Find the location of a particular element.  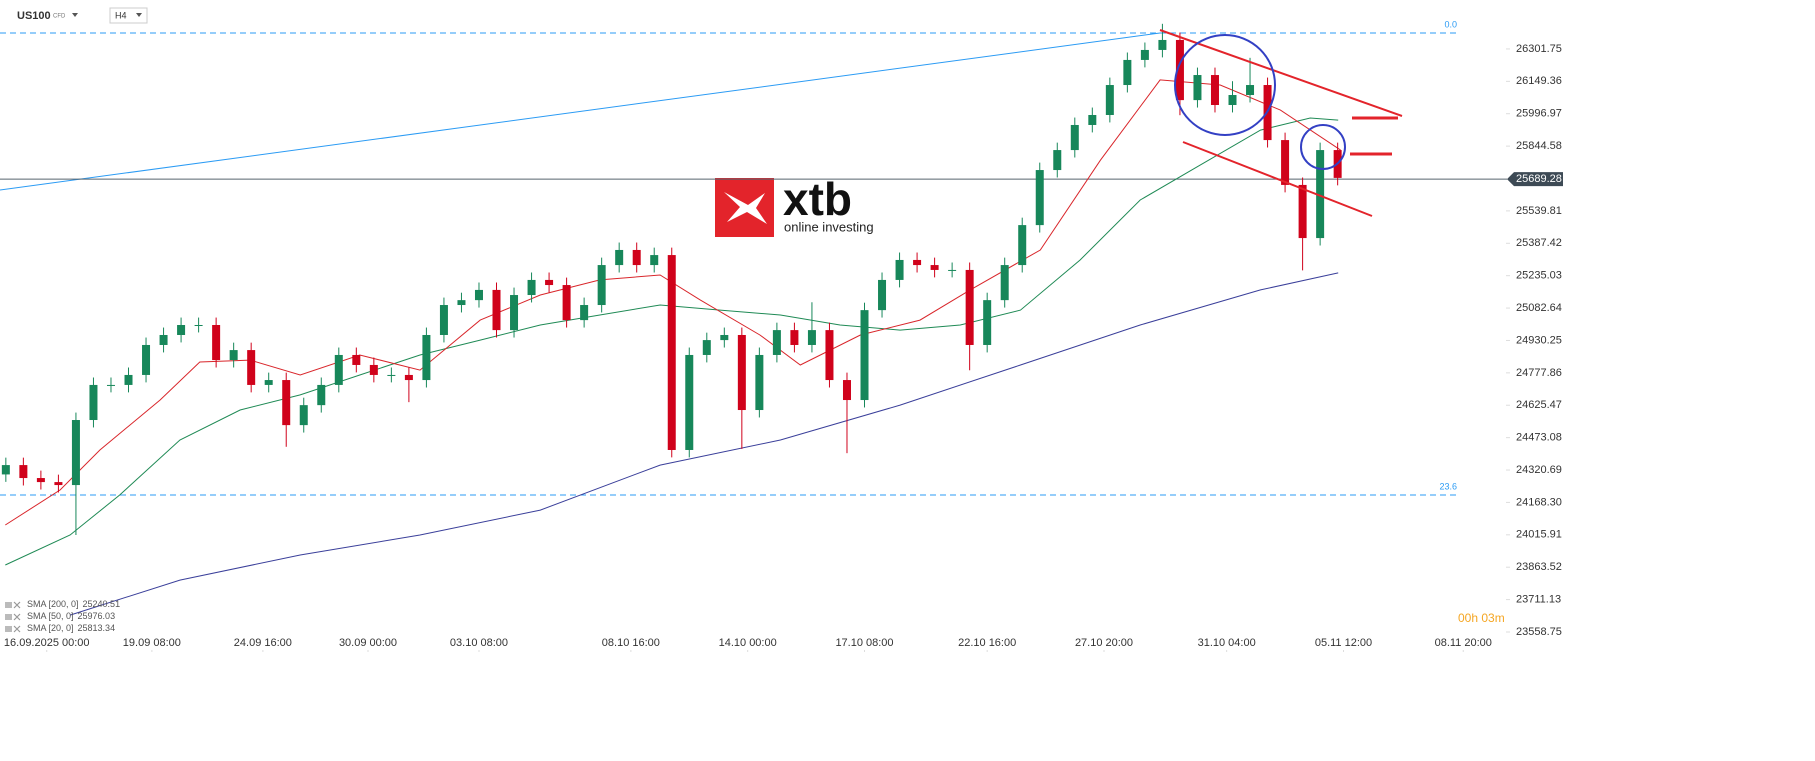

timeframe: H4 is located at coordinates (121, 15).